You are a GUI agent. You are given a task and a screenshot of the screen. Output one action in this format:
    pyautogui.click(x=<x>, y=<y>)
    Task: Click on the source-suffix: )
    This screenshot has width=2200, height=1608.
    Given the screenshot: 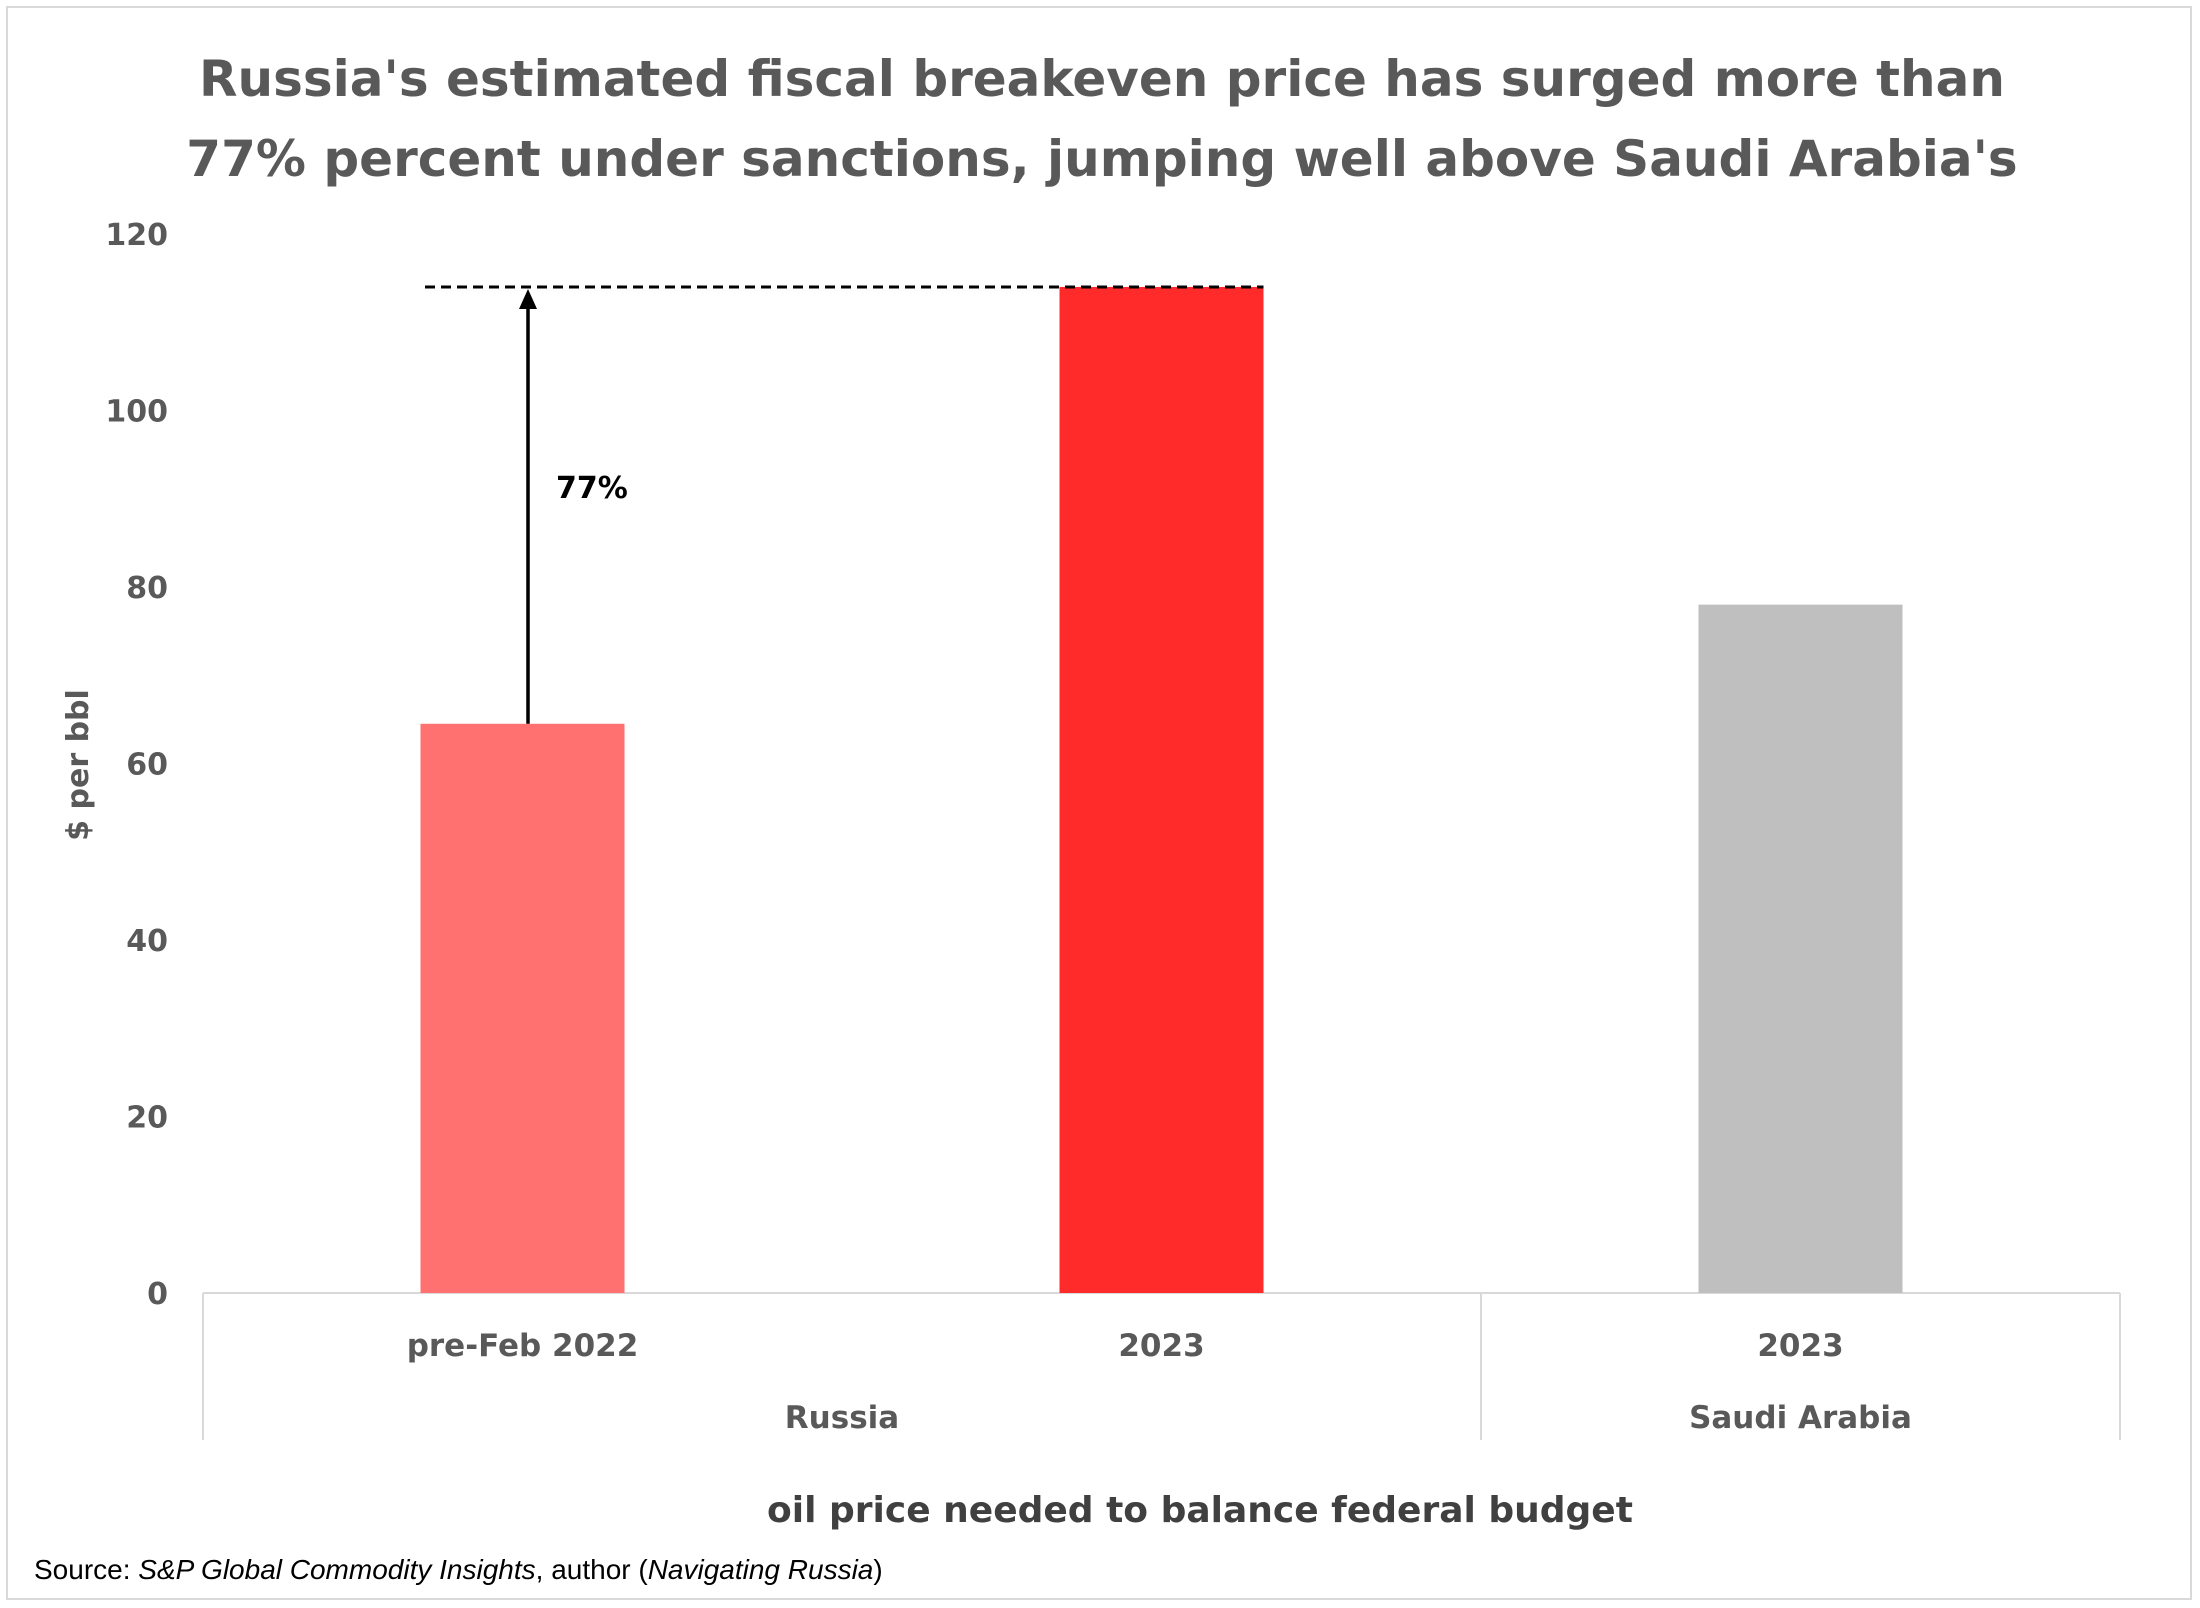 What is the action you would take?
    pyautogui.click(x=878, y=1569)
    